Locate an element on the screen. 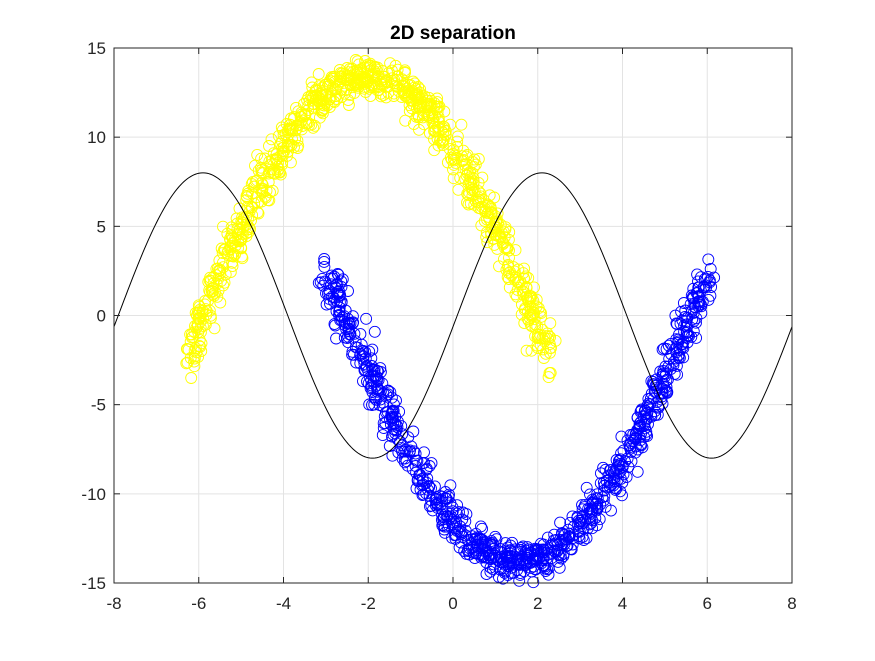 This screenshot has height=661, width=875. y-tick-label: 15 is located at coordinates (96, 48).